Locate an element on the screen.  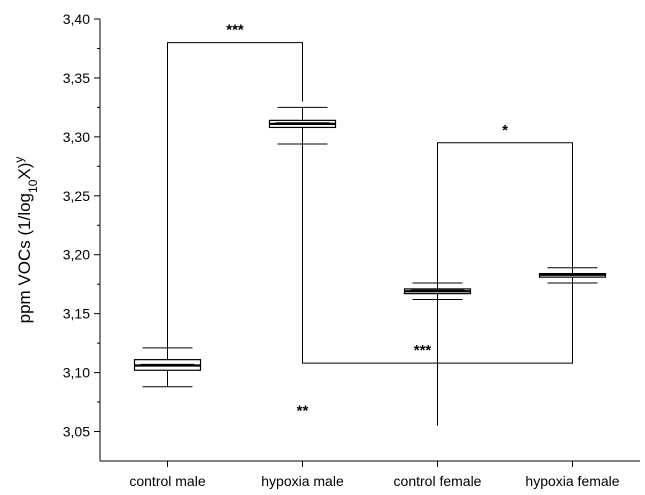
y-axis-label: ppm VOCs (1/log10X)y is located at coordinates (26, 240).